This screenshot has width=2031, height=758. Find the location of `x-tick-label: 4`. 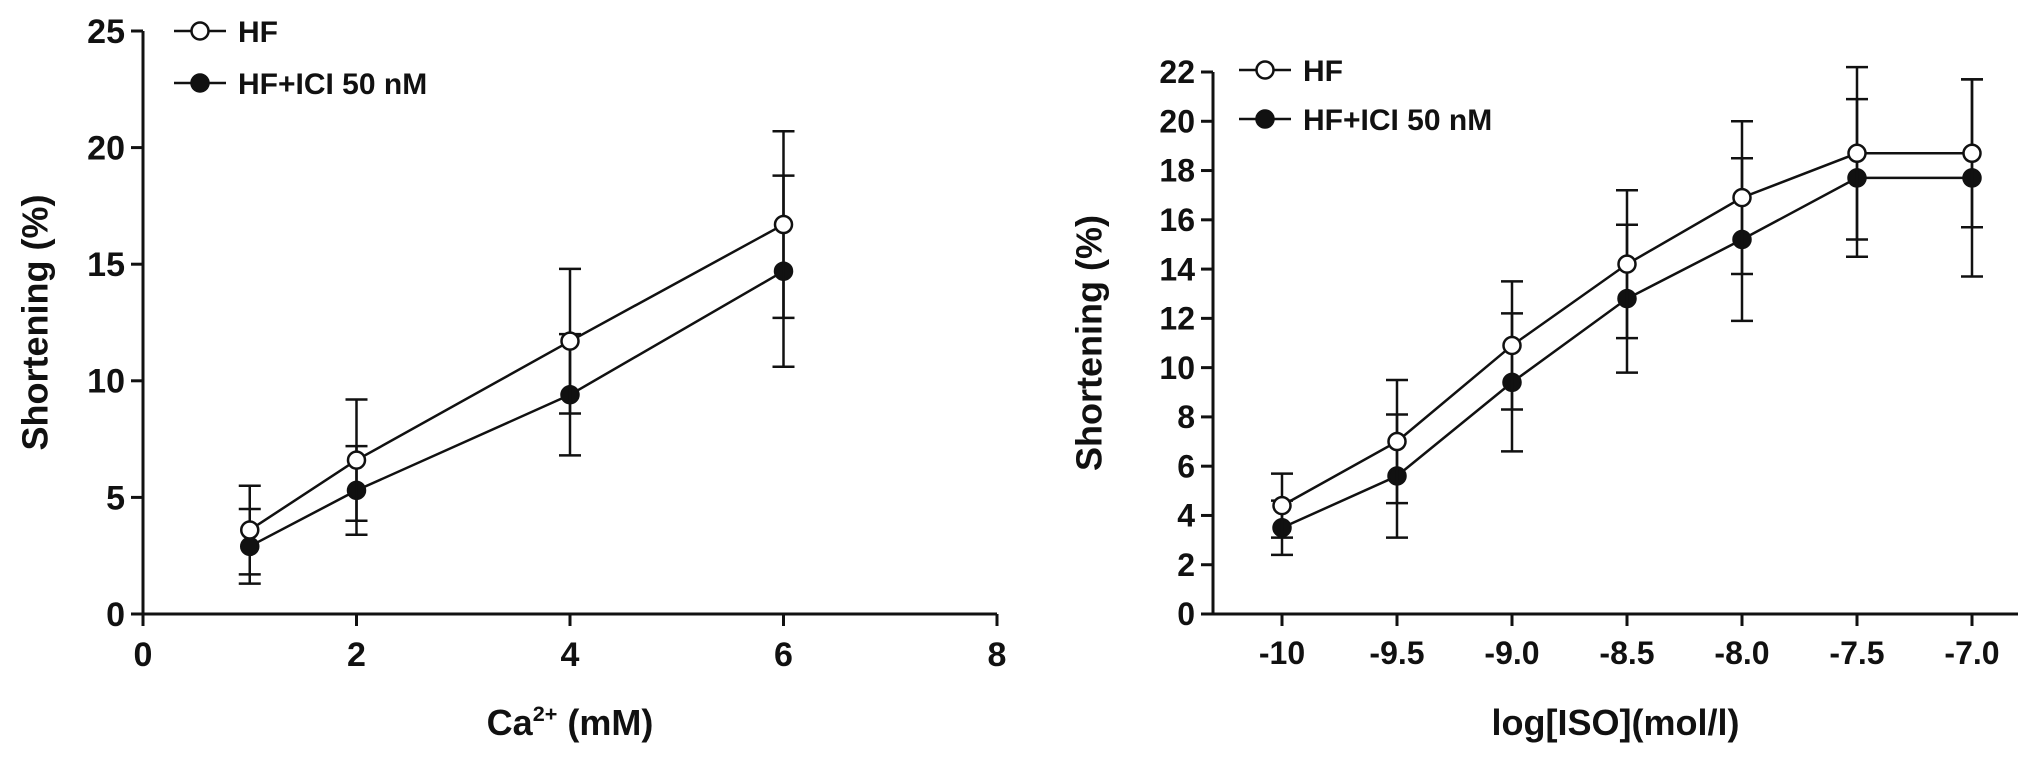

x-tick-label: 4 is located at coordinates (570, 655).